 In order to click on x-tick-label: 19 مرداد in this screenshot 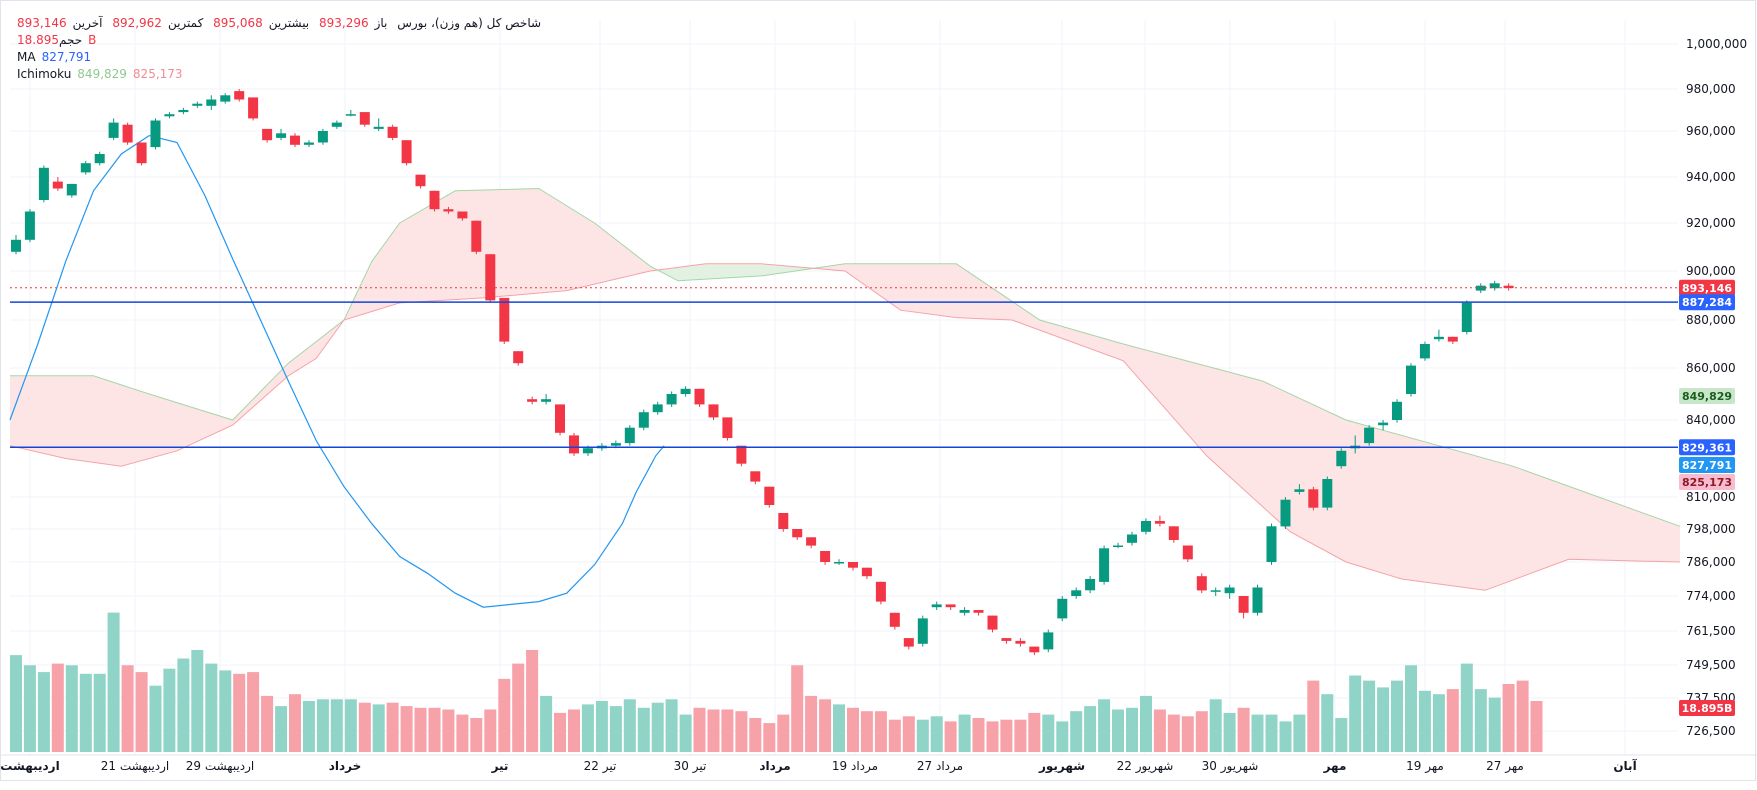, I will do `click(855, 766)`.